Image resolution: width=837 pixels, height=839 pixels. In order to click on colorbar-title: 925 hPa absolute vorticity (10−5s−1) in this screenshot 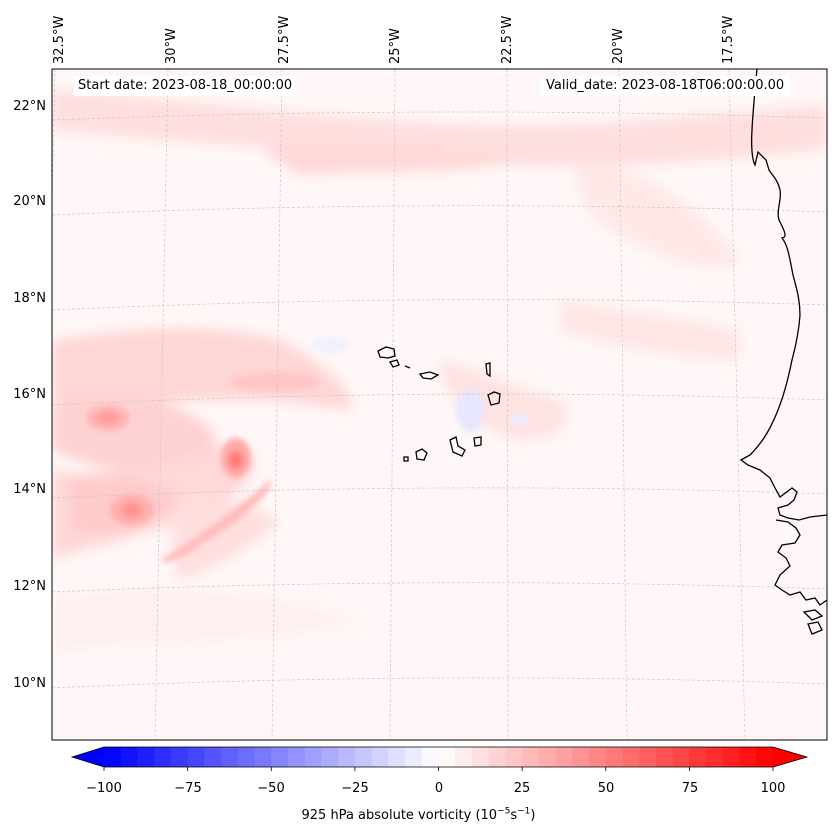, I will do `click(418, 814)`.